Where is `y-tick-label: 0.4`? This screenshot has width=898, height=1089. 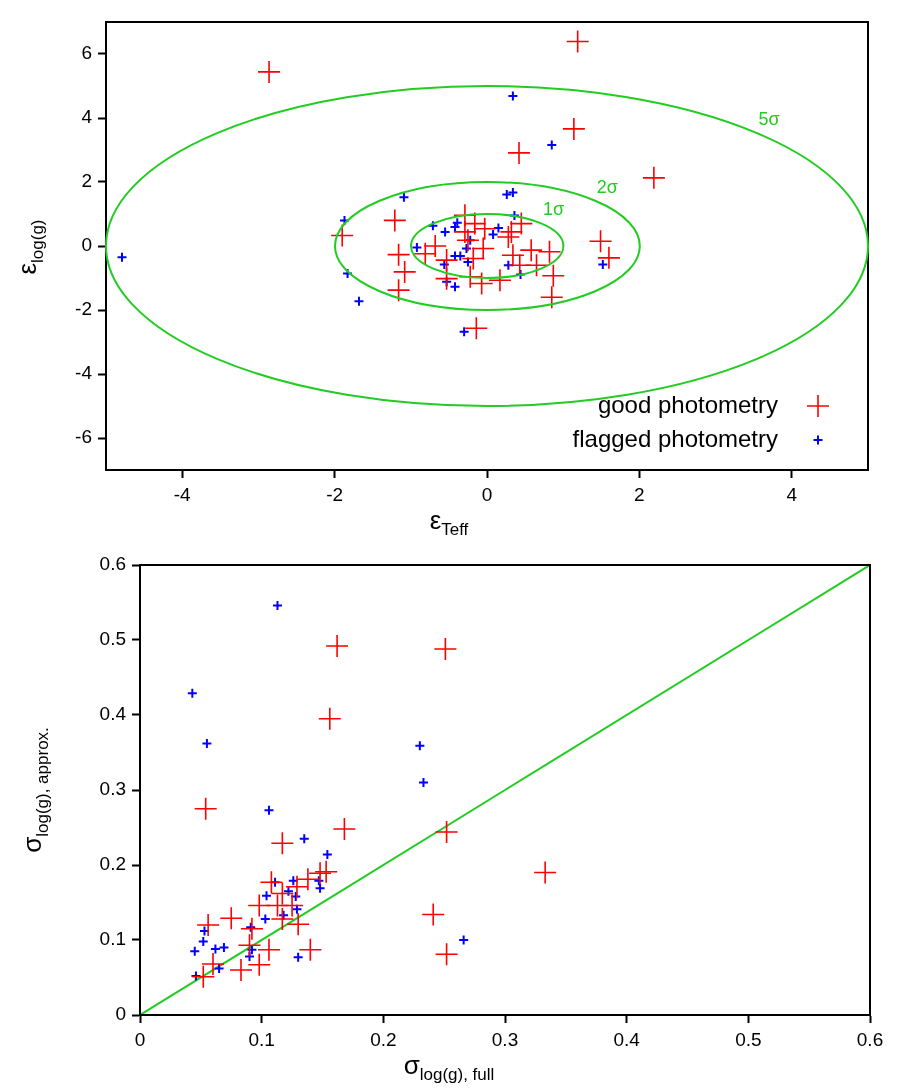
y-tick-label: 0.4 is located at coordinates (113, 714).